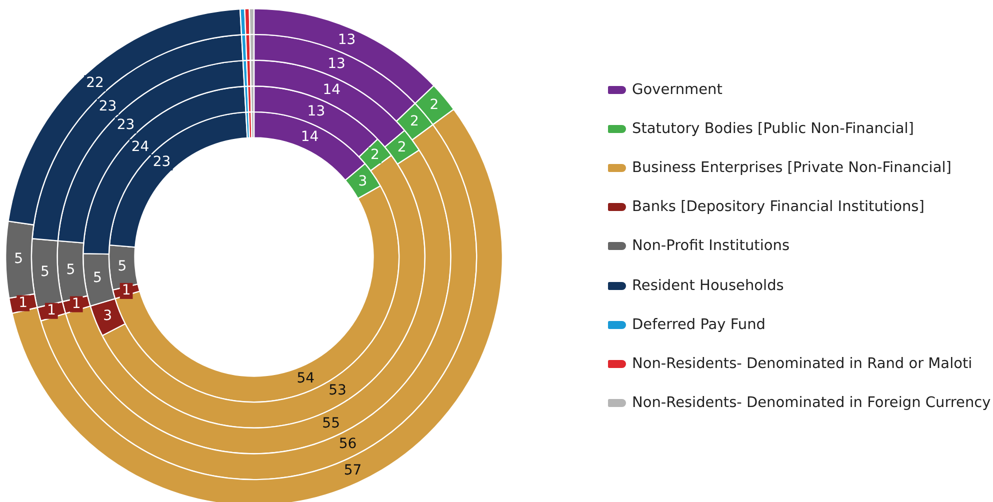 The image size is (993, 502). Describe the element at coordinates (140, 146) in the screenshot. I see `data-label: 24` at that location.